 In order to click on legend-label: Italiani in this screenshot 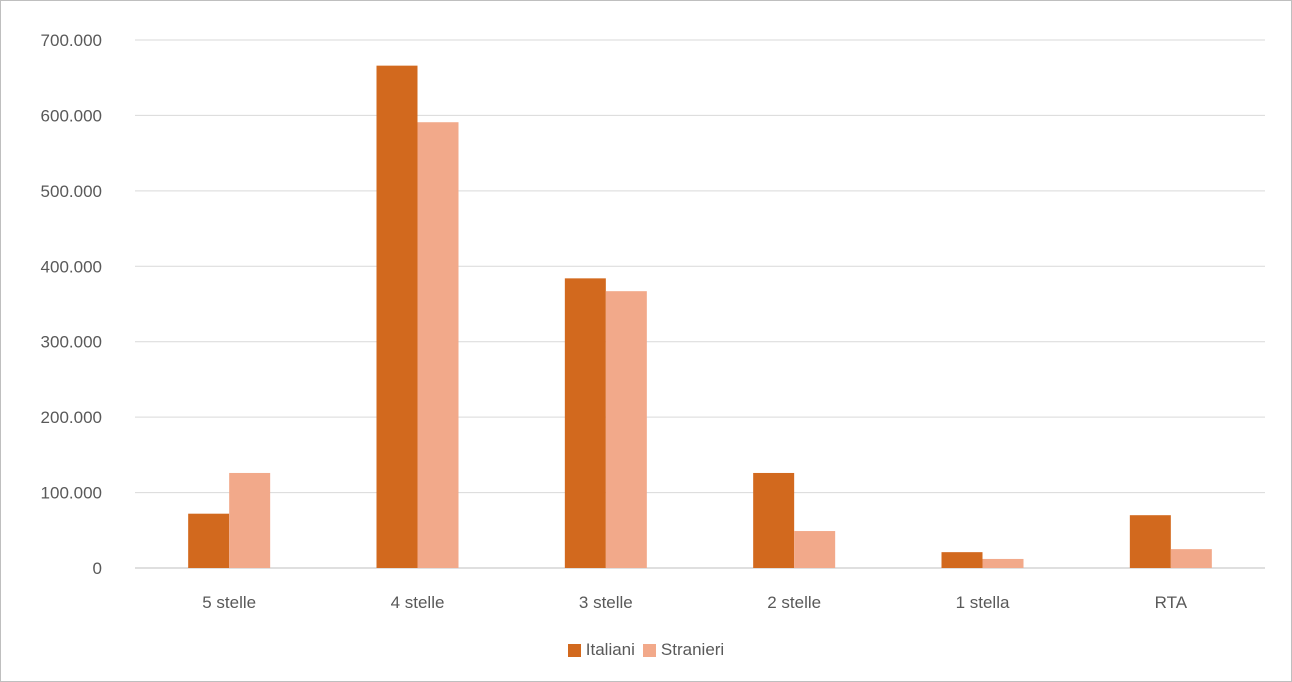, I will do `click(610, 649)`.